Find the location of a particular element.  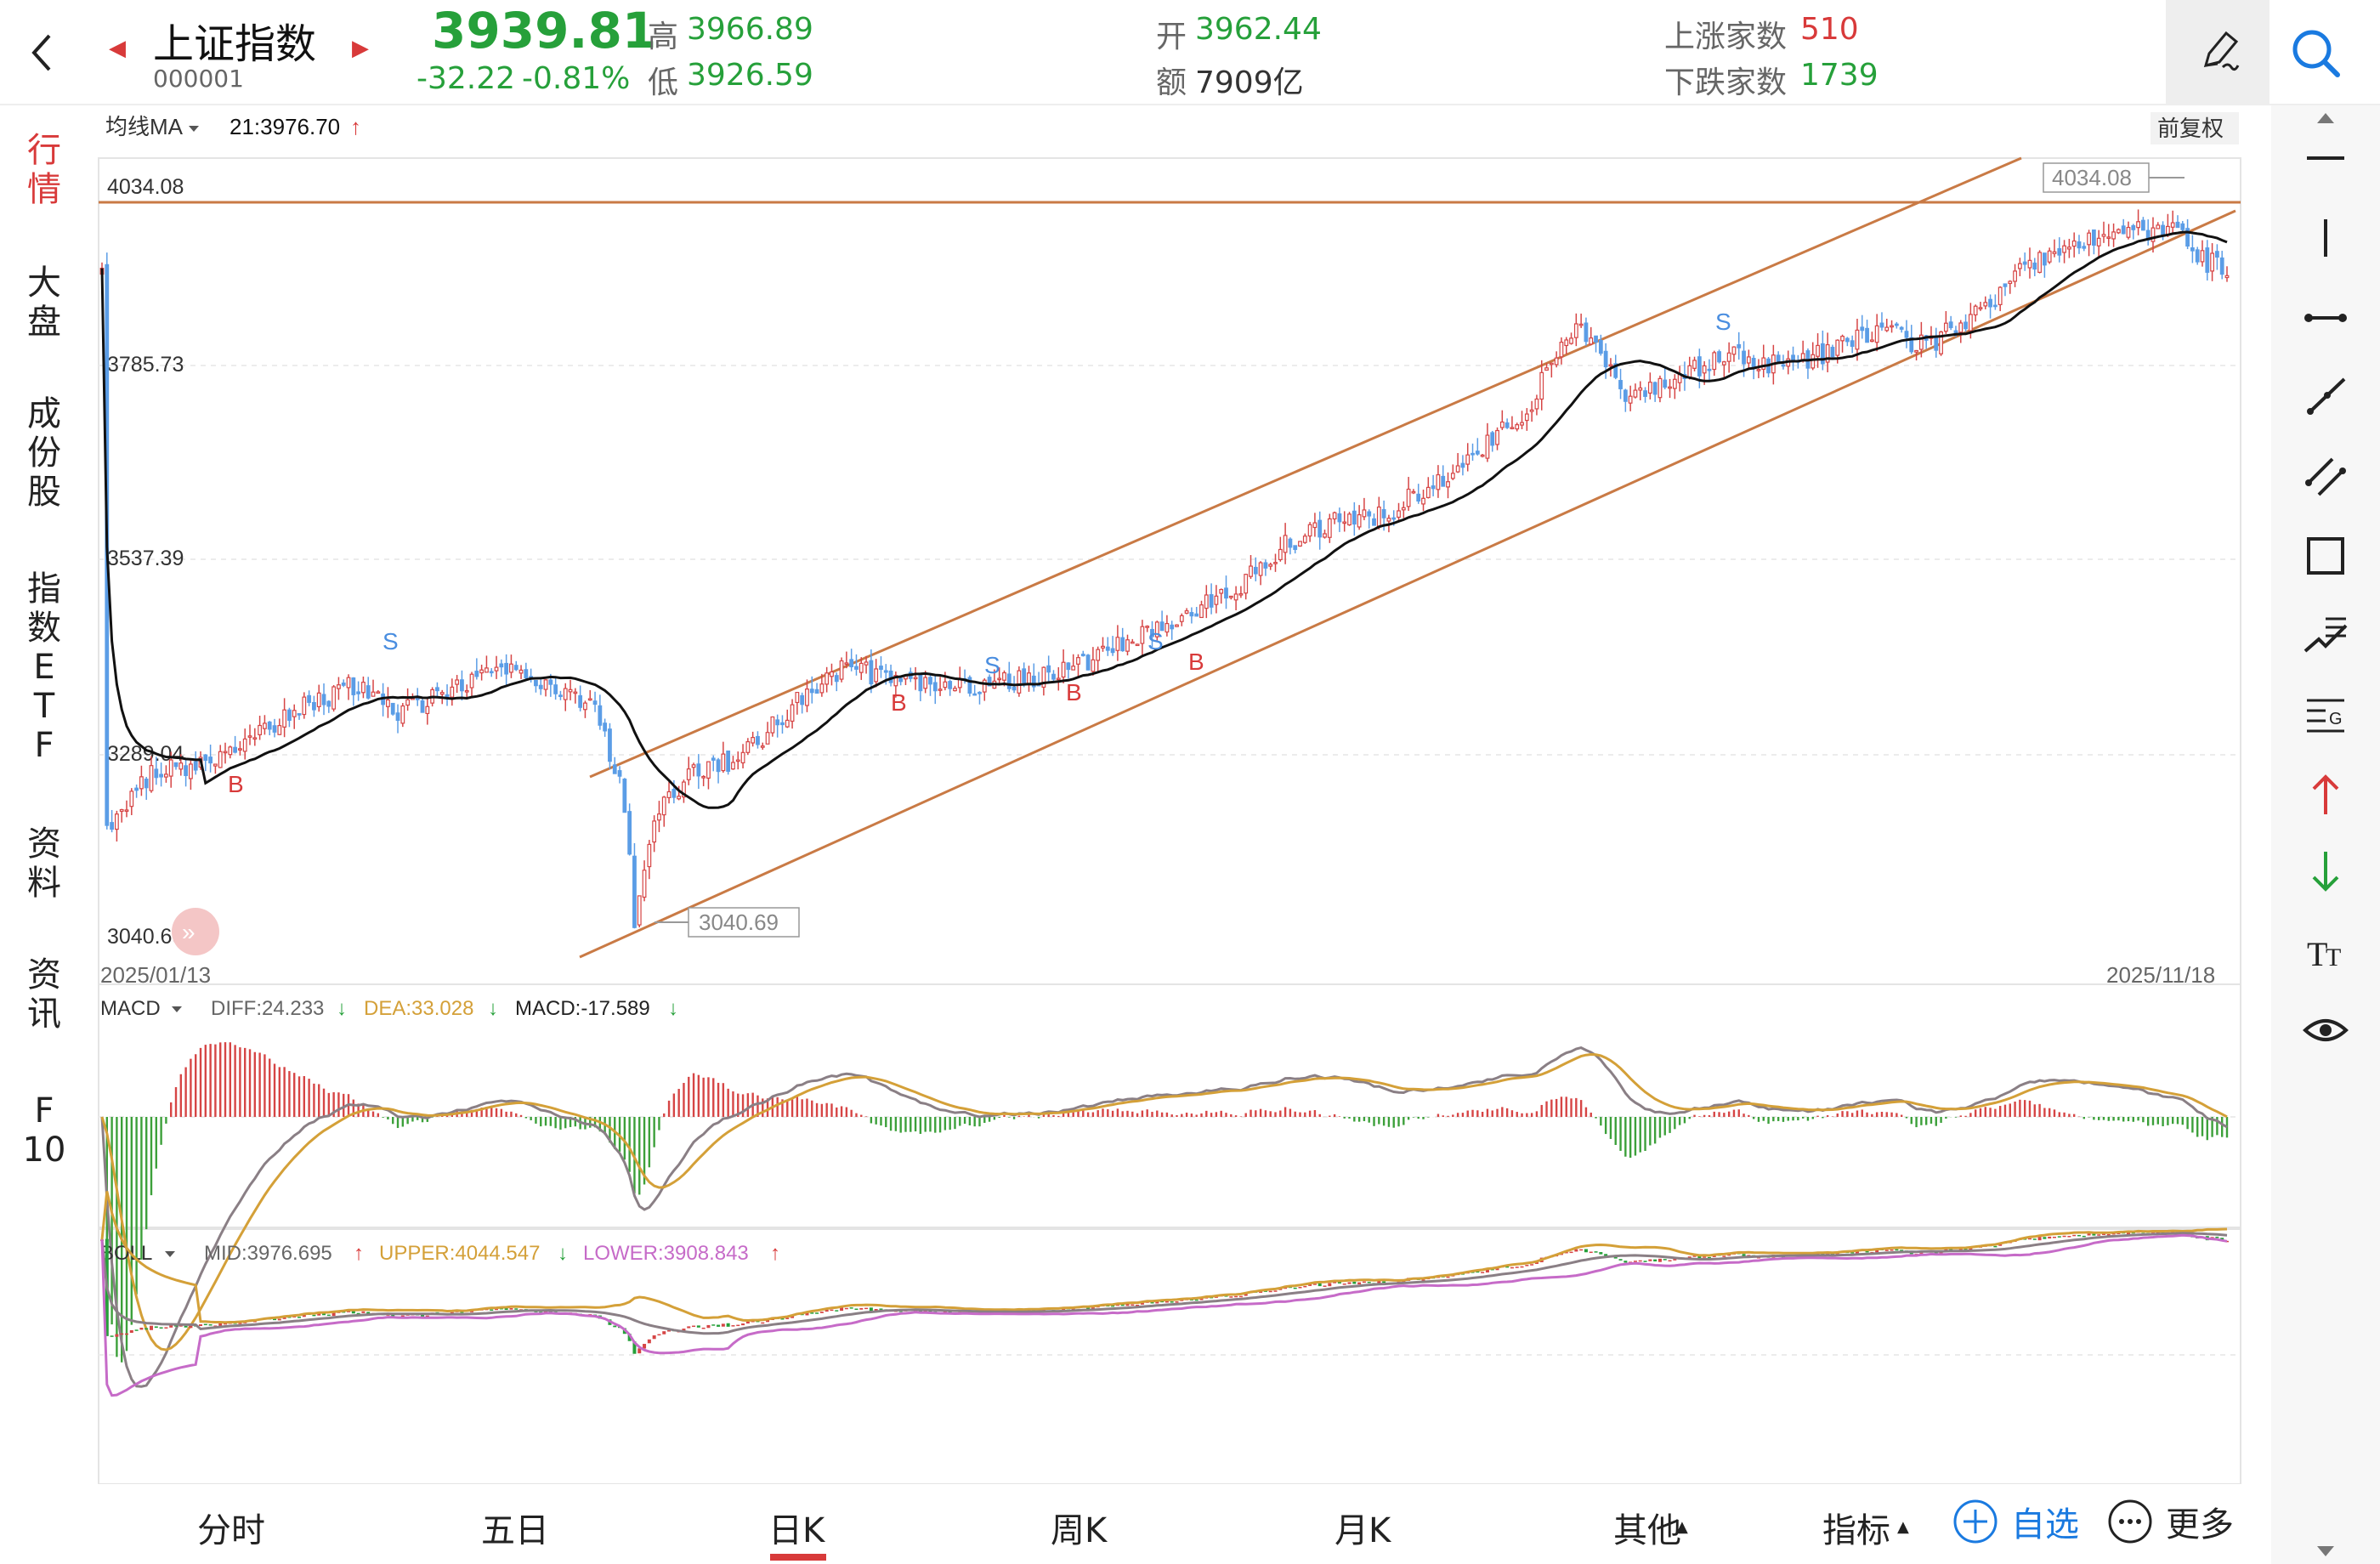

tool-staircase is located at coordinates (2325, 634).